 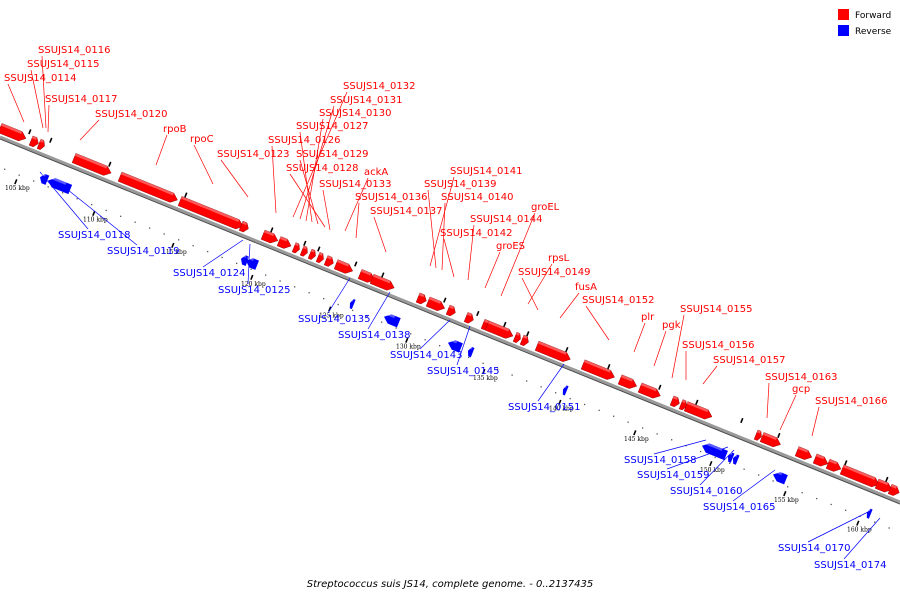 What do you see at coordinates (426, 355) in the screenshot?
I see `gene-label-ssujs14-0143: SSUJS14_0143` at bounding box center [426, 355].